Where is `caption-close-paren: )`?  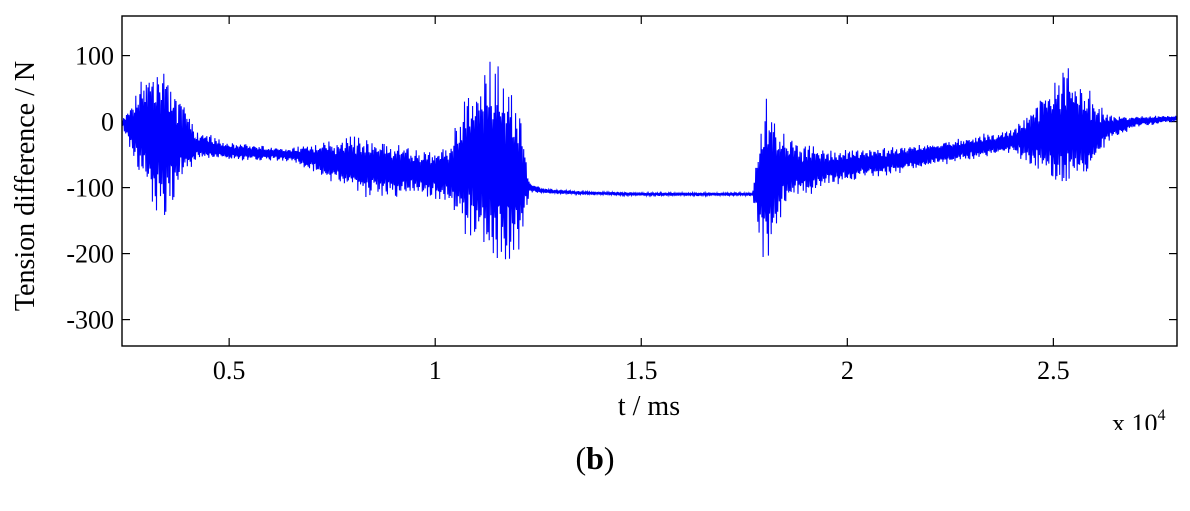 caption-close-paren: ) is located at coordinates (609, 458).